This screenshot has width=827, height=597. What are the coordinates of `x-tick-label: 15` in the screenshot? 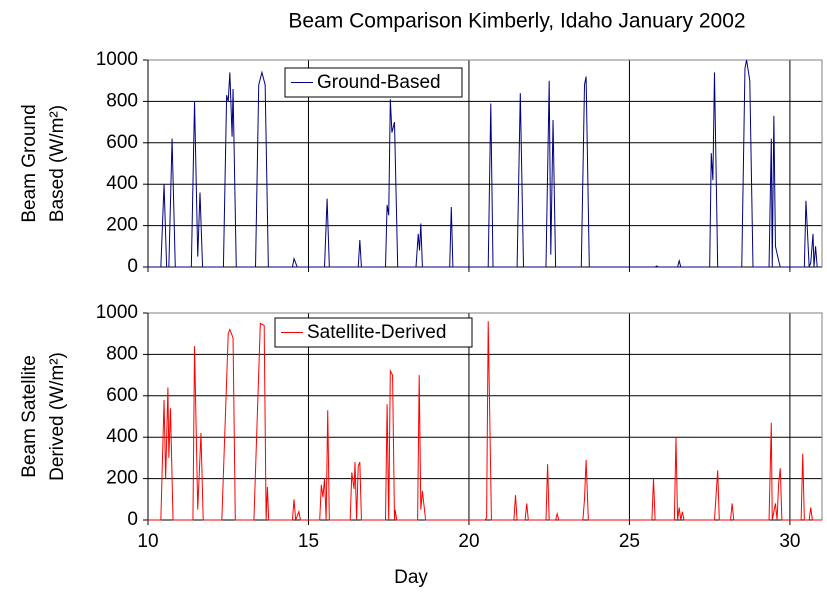 It's located at (308, 541).